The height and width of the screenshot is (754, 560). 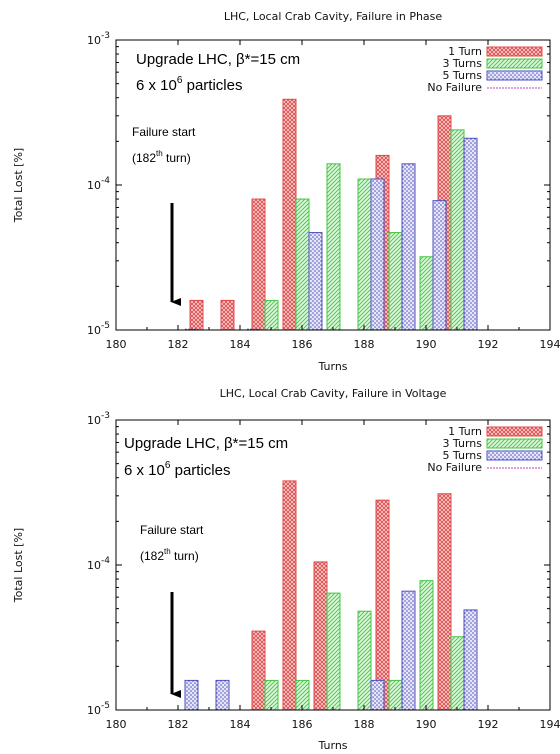 What do you see at coordinates (333, 16) in the screenshot?
I see `chart-title: LHC, Local Crab Cavity, Failure in Phase` at bounding box center [333, 16].